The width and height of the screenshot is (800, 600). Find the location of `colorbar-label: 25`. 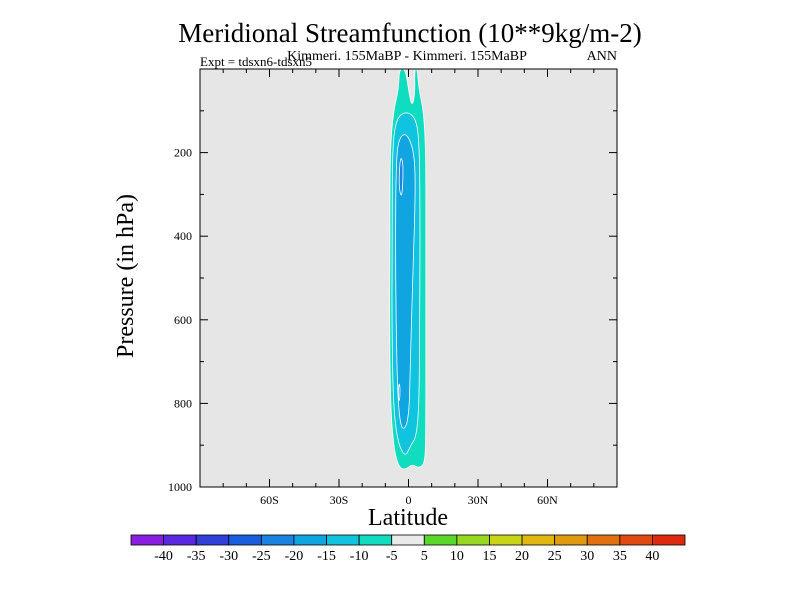

colorbar-label: 25 is located at coordinates (555, 556).